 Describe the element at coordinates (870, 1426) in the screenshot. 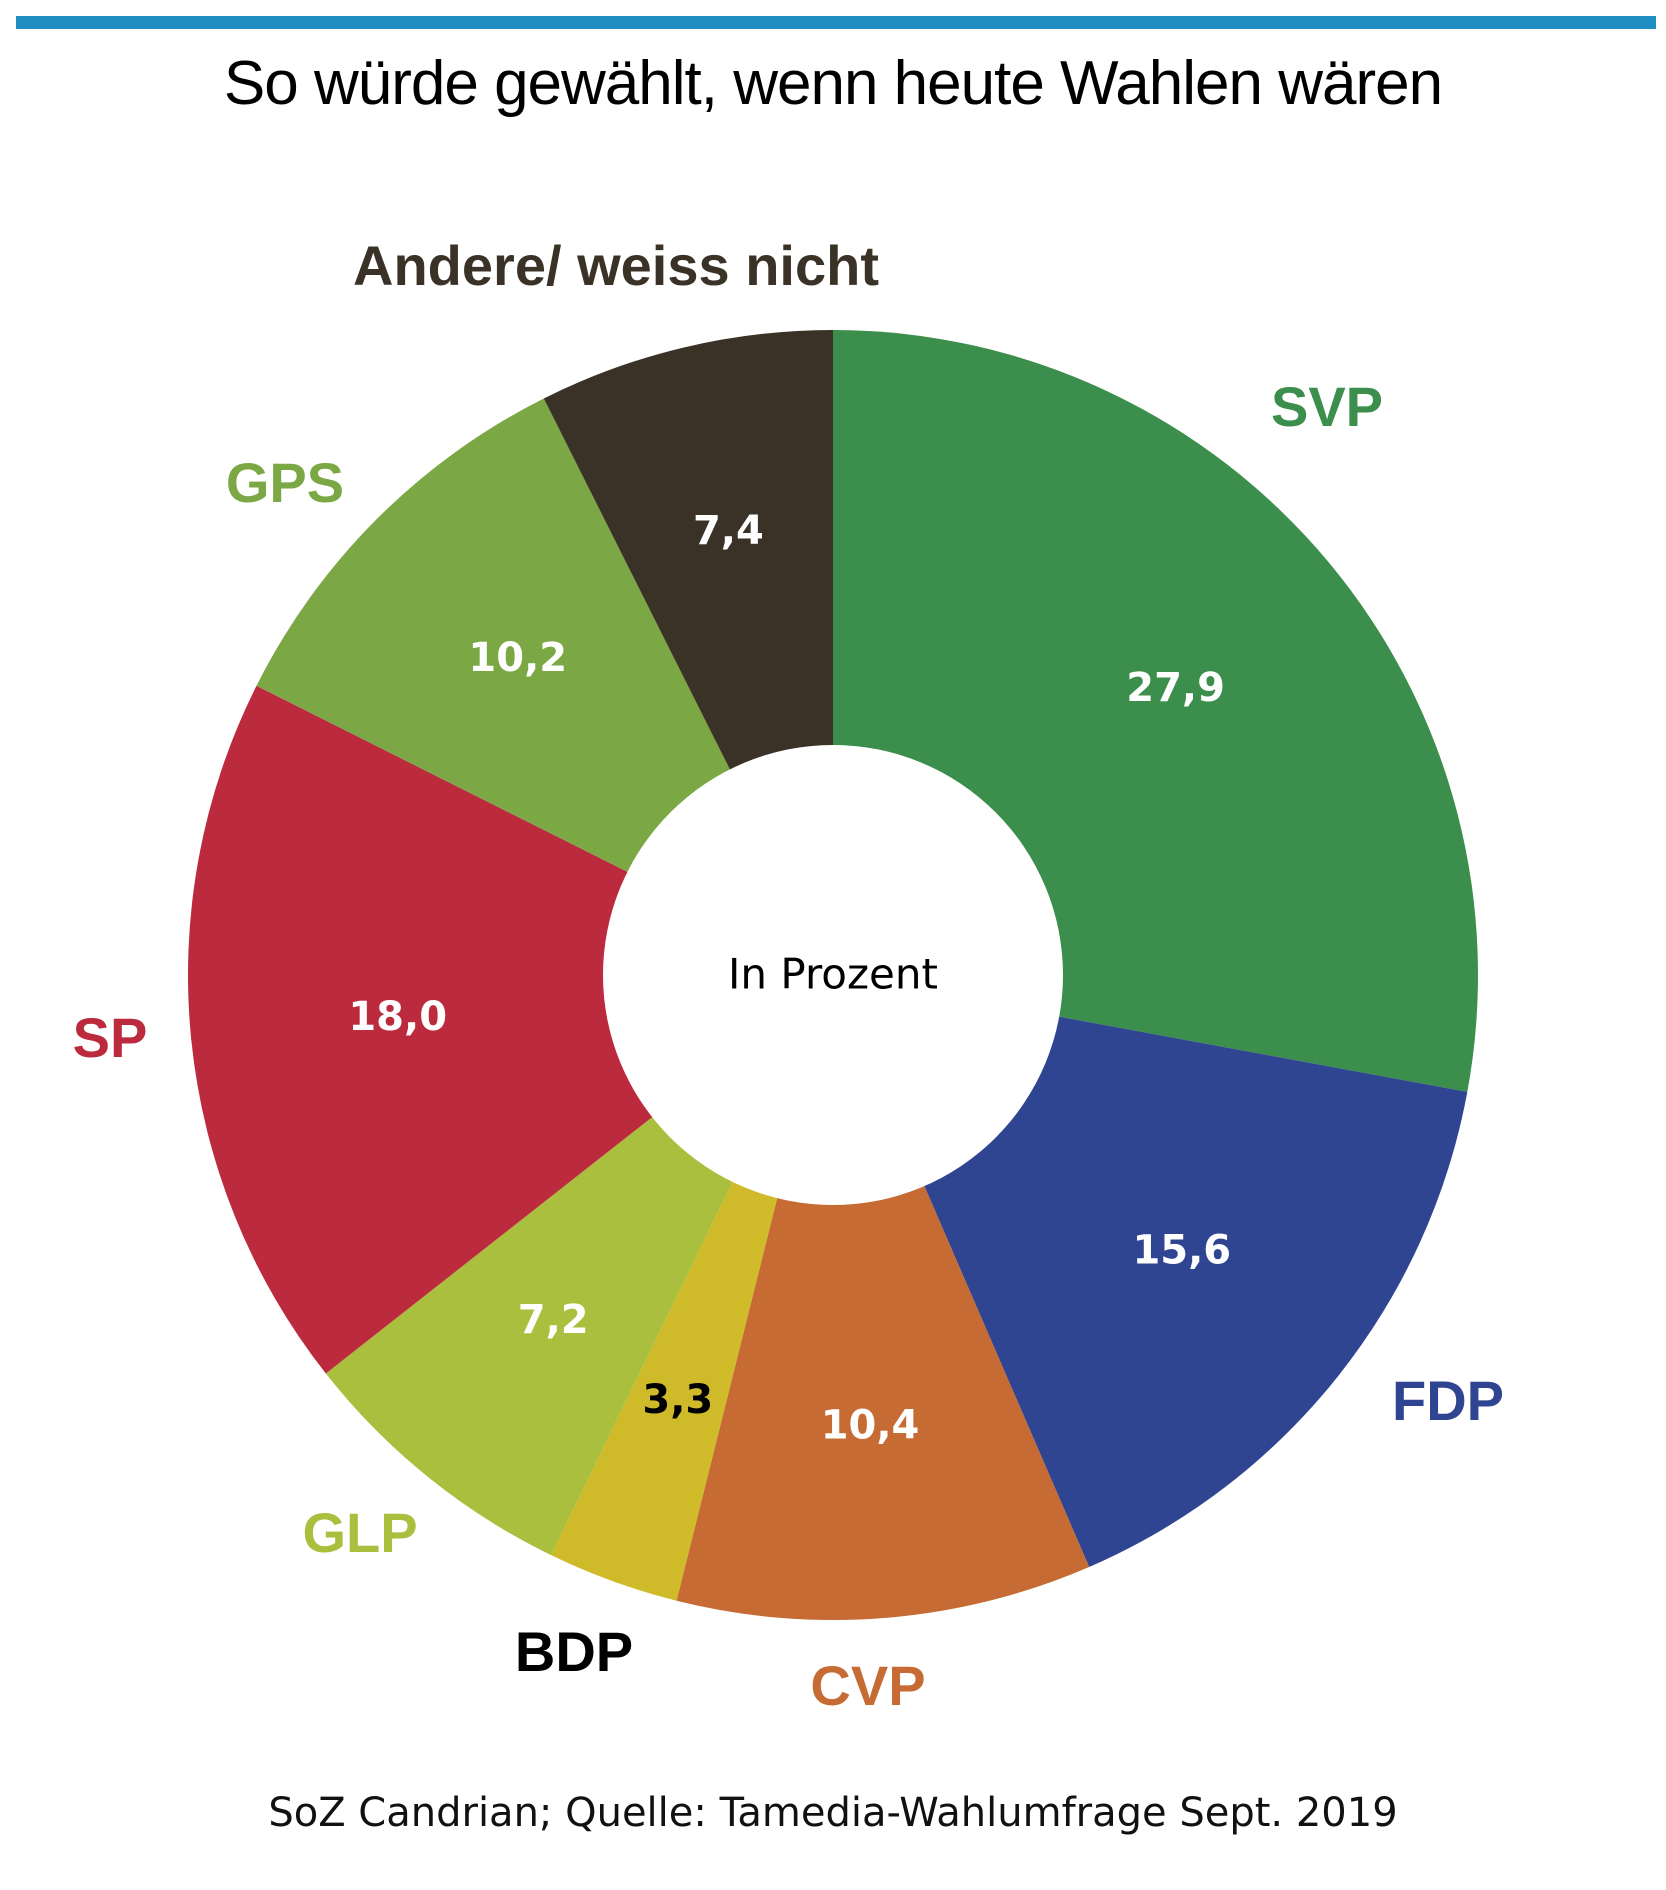

I see `value-label: 10,4` at that location.